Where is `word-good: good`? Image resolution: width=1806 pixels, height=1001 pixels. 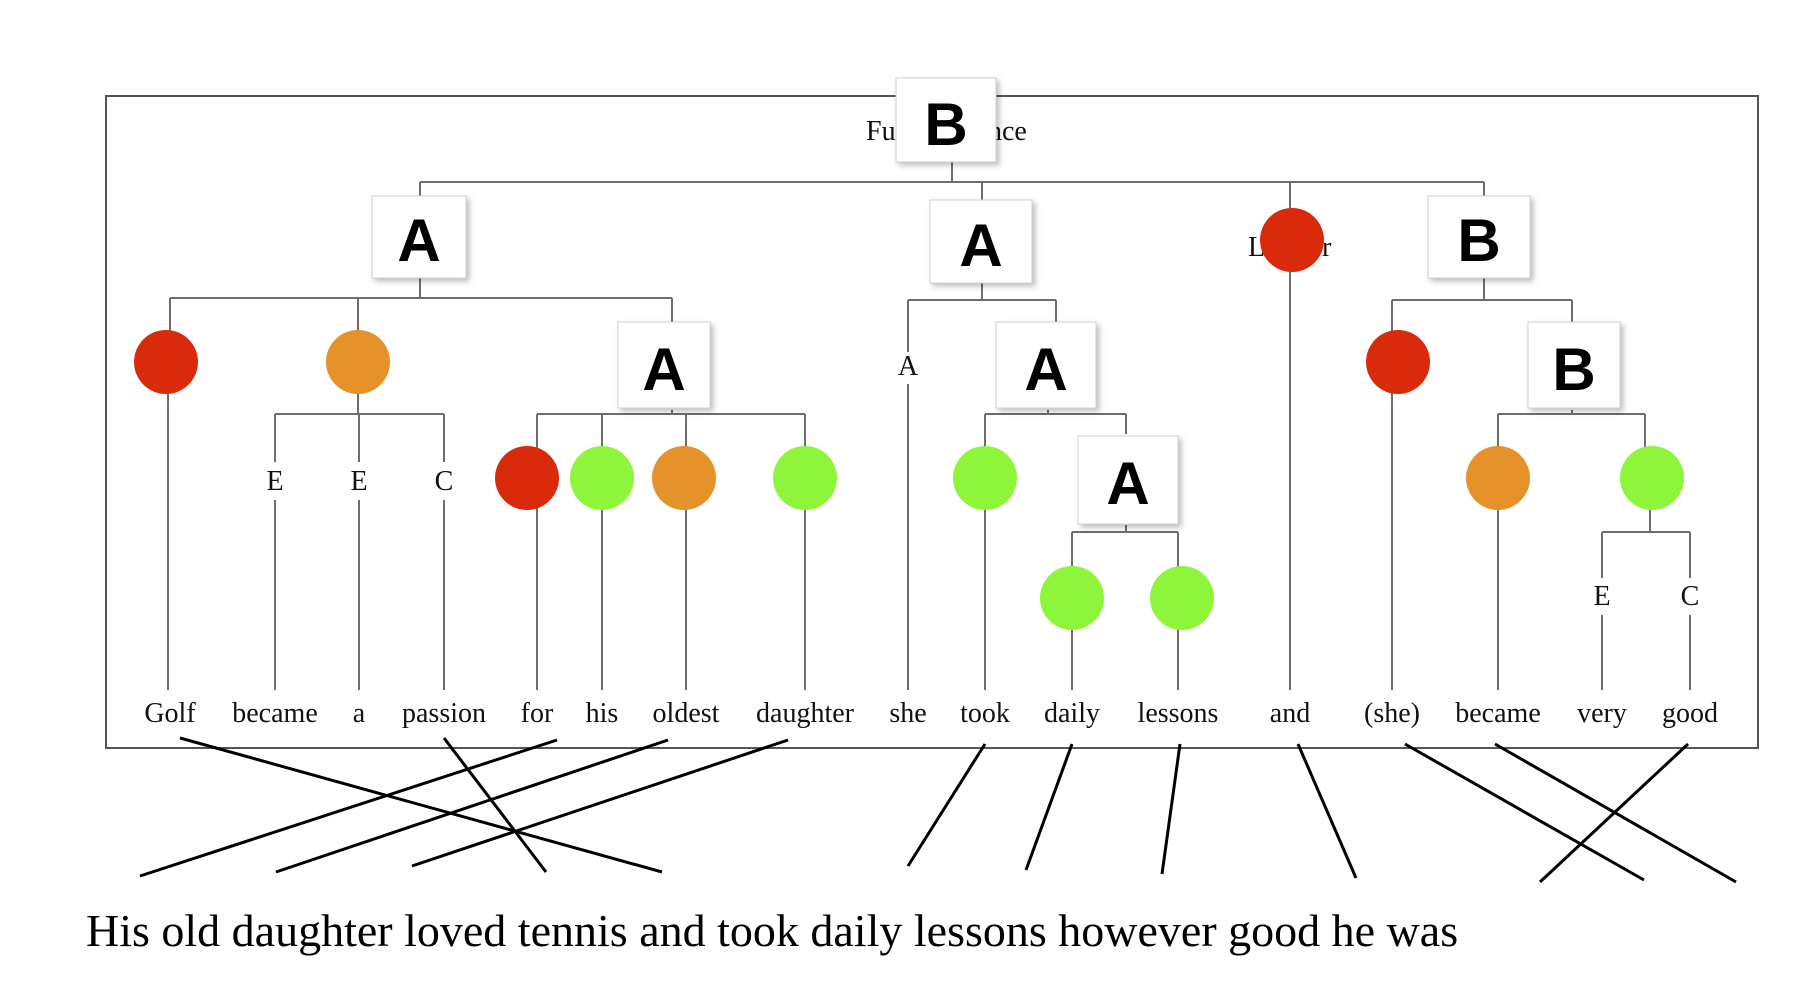
word-good: good is located at coordinates (1690, 713).